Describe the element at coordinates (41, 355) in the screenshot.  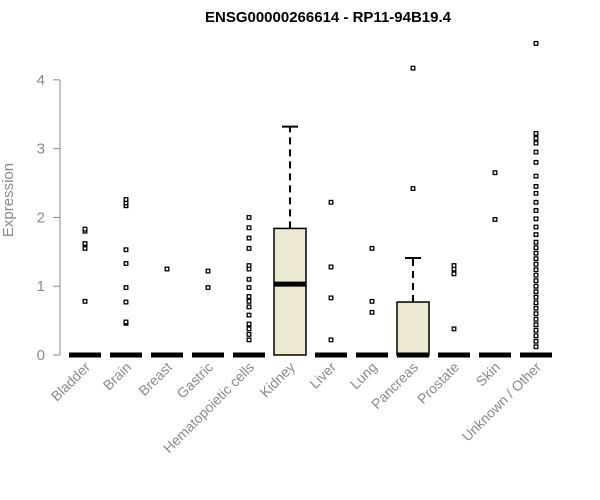
I see `y-tick-label: 0` at that location.